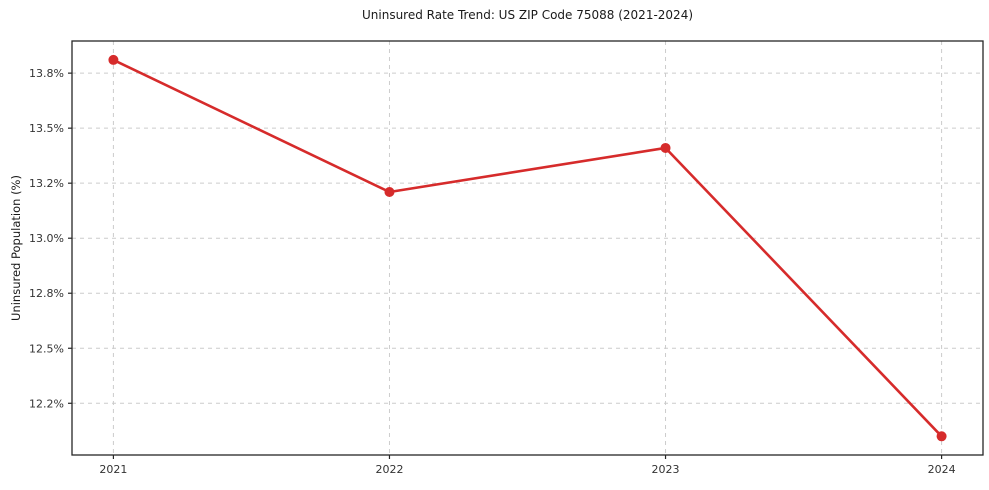 This screenshot has height=490, width=989. I want to click on y-tick-label: 12.5%, so click(46, 348).